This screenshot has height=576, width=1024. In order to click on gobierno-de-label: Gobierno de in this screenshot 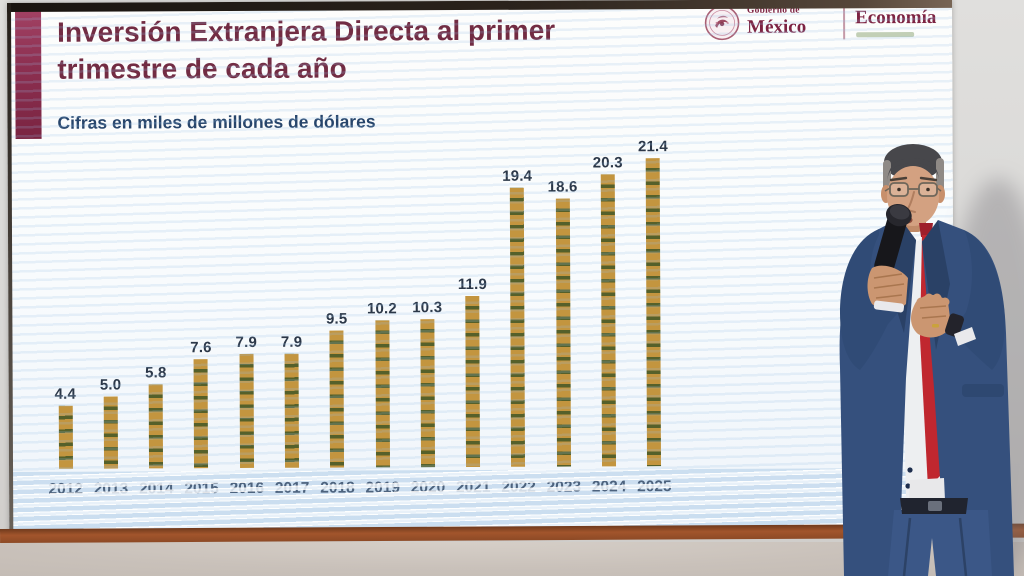, I will do `click(773, 10)`.